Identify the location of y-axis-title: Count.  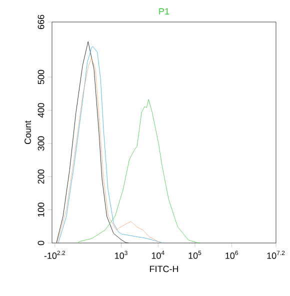
(27, 132).